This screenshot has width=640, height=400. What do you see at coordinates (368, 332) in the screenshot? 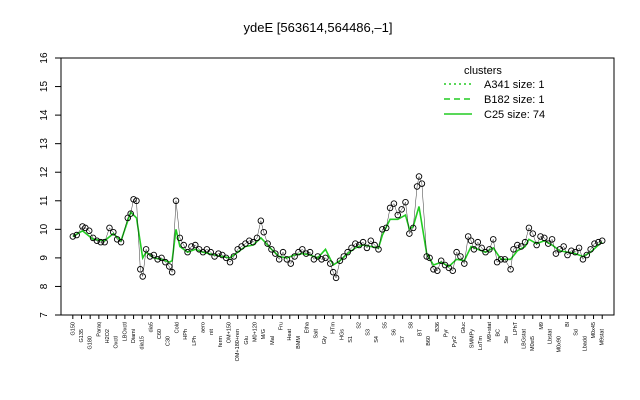
I see `x-tick-label: S3` at bounding box center [368, 332].